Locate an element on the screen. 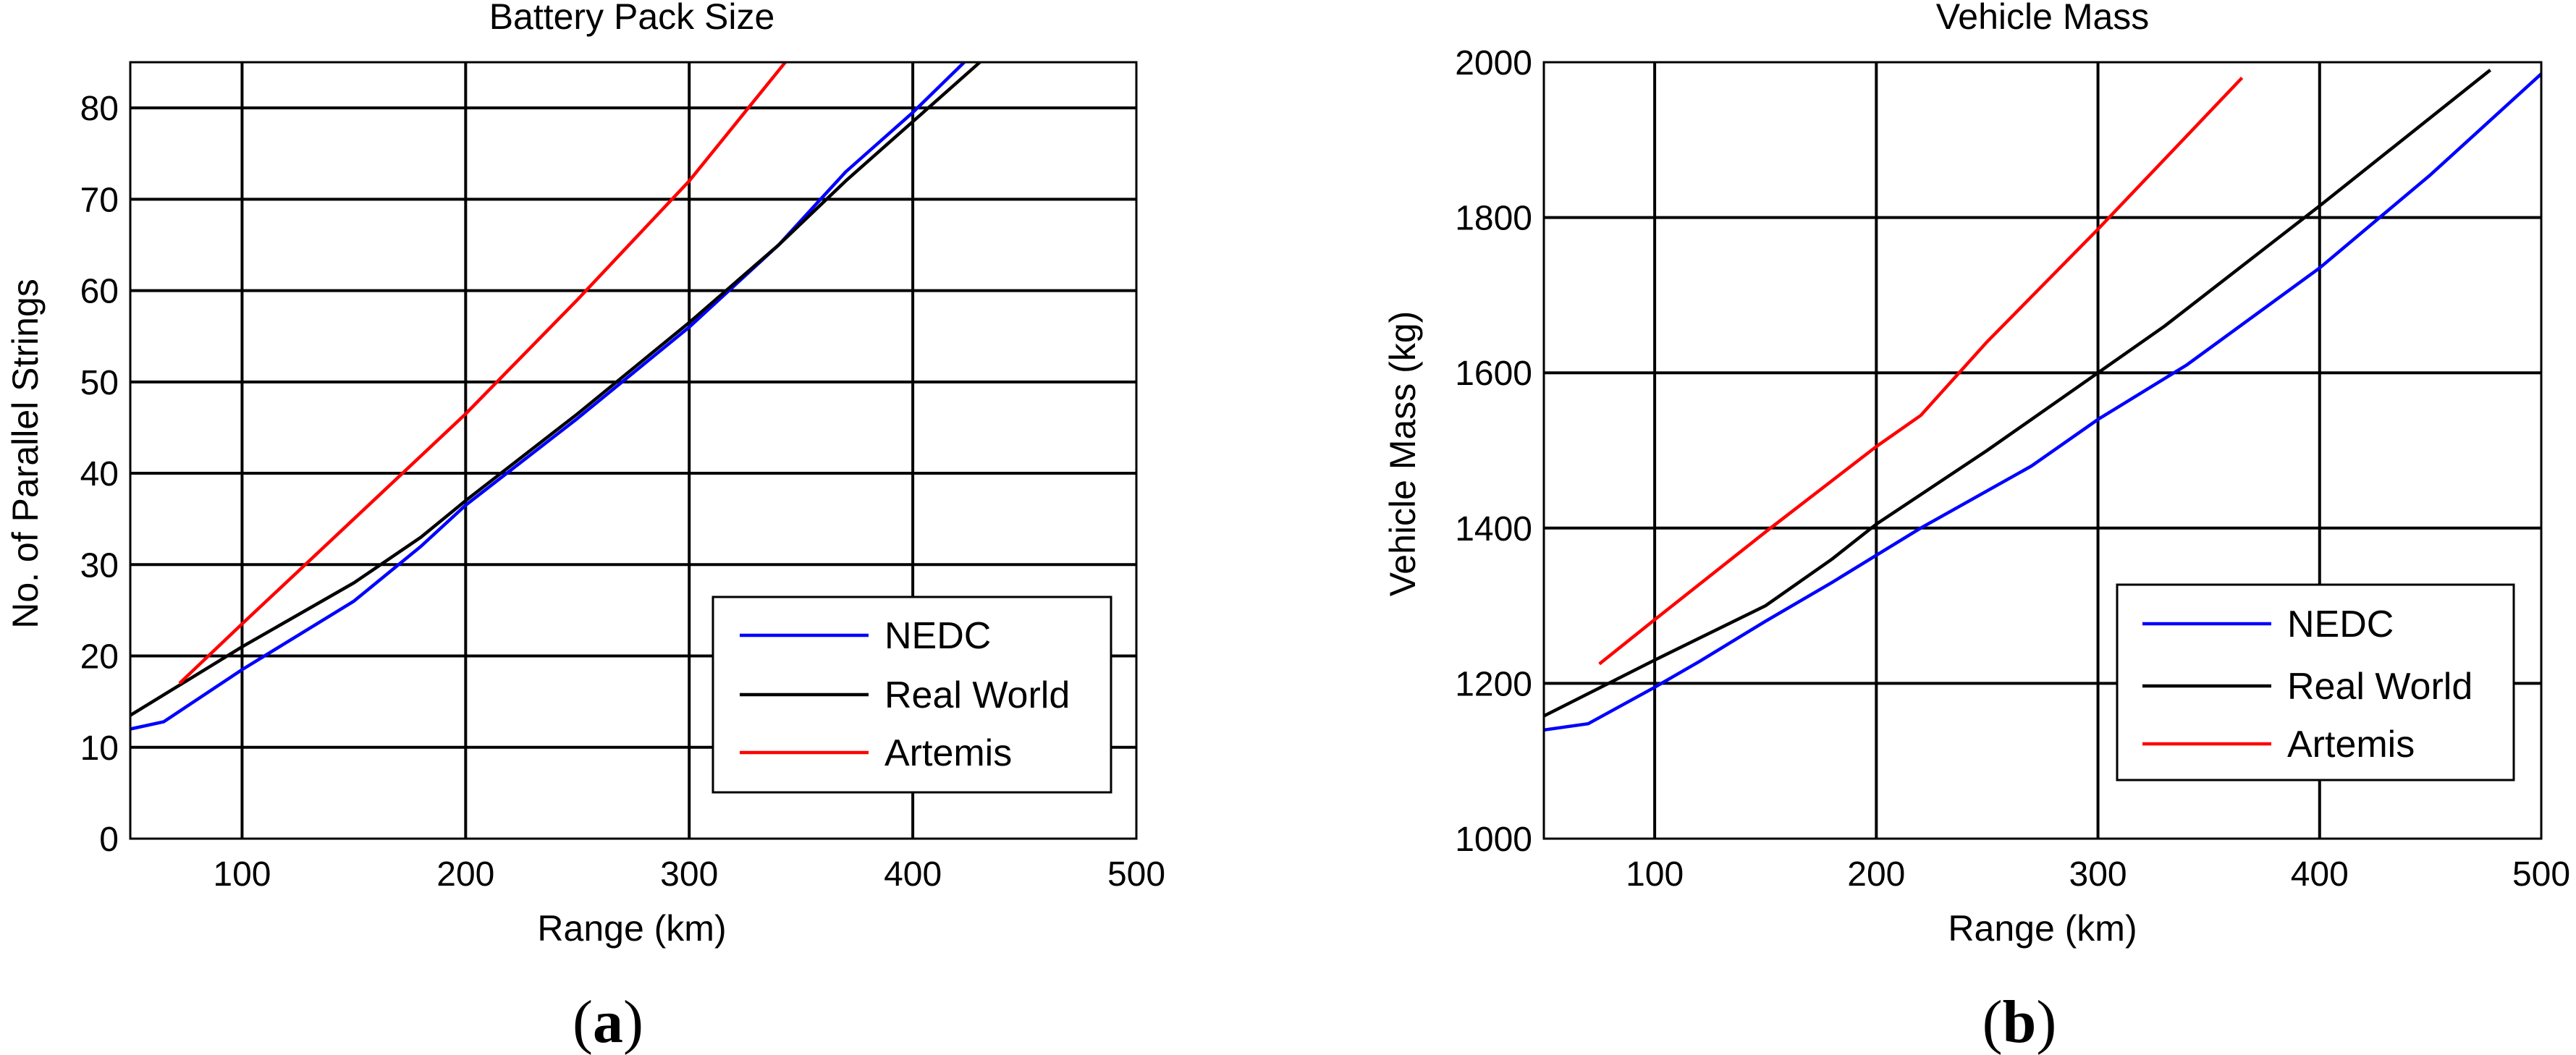 This screenshot has height=1055, width=2576. chart-b-y-axis-label: Vehicle Mass (kg) is located at coordinates (1402, 454).